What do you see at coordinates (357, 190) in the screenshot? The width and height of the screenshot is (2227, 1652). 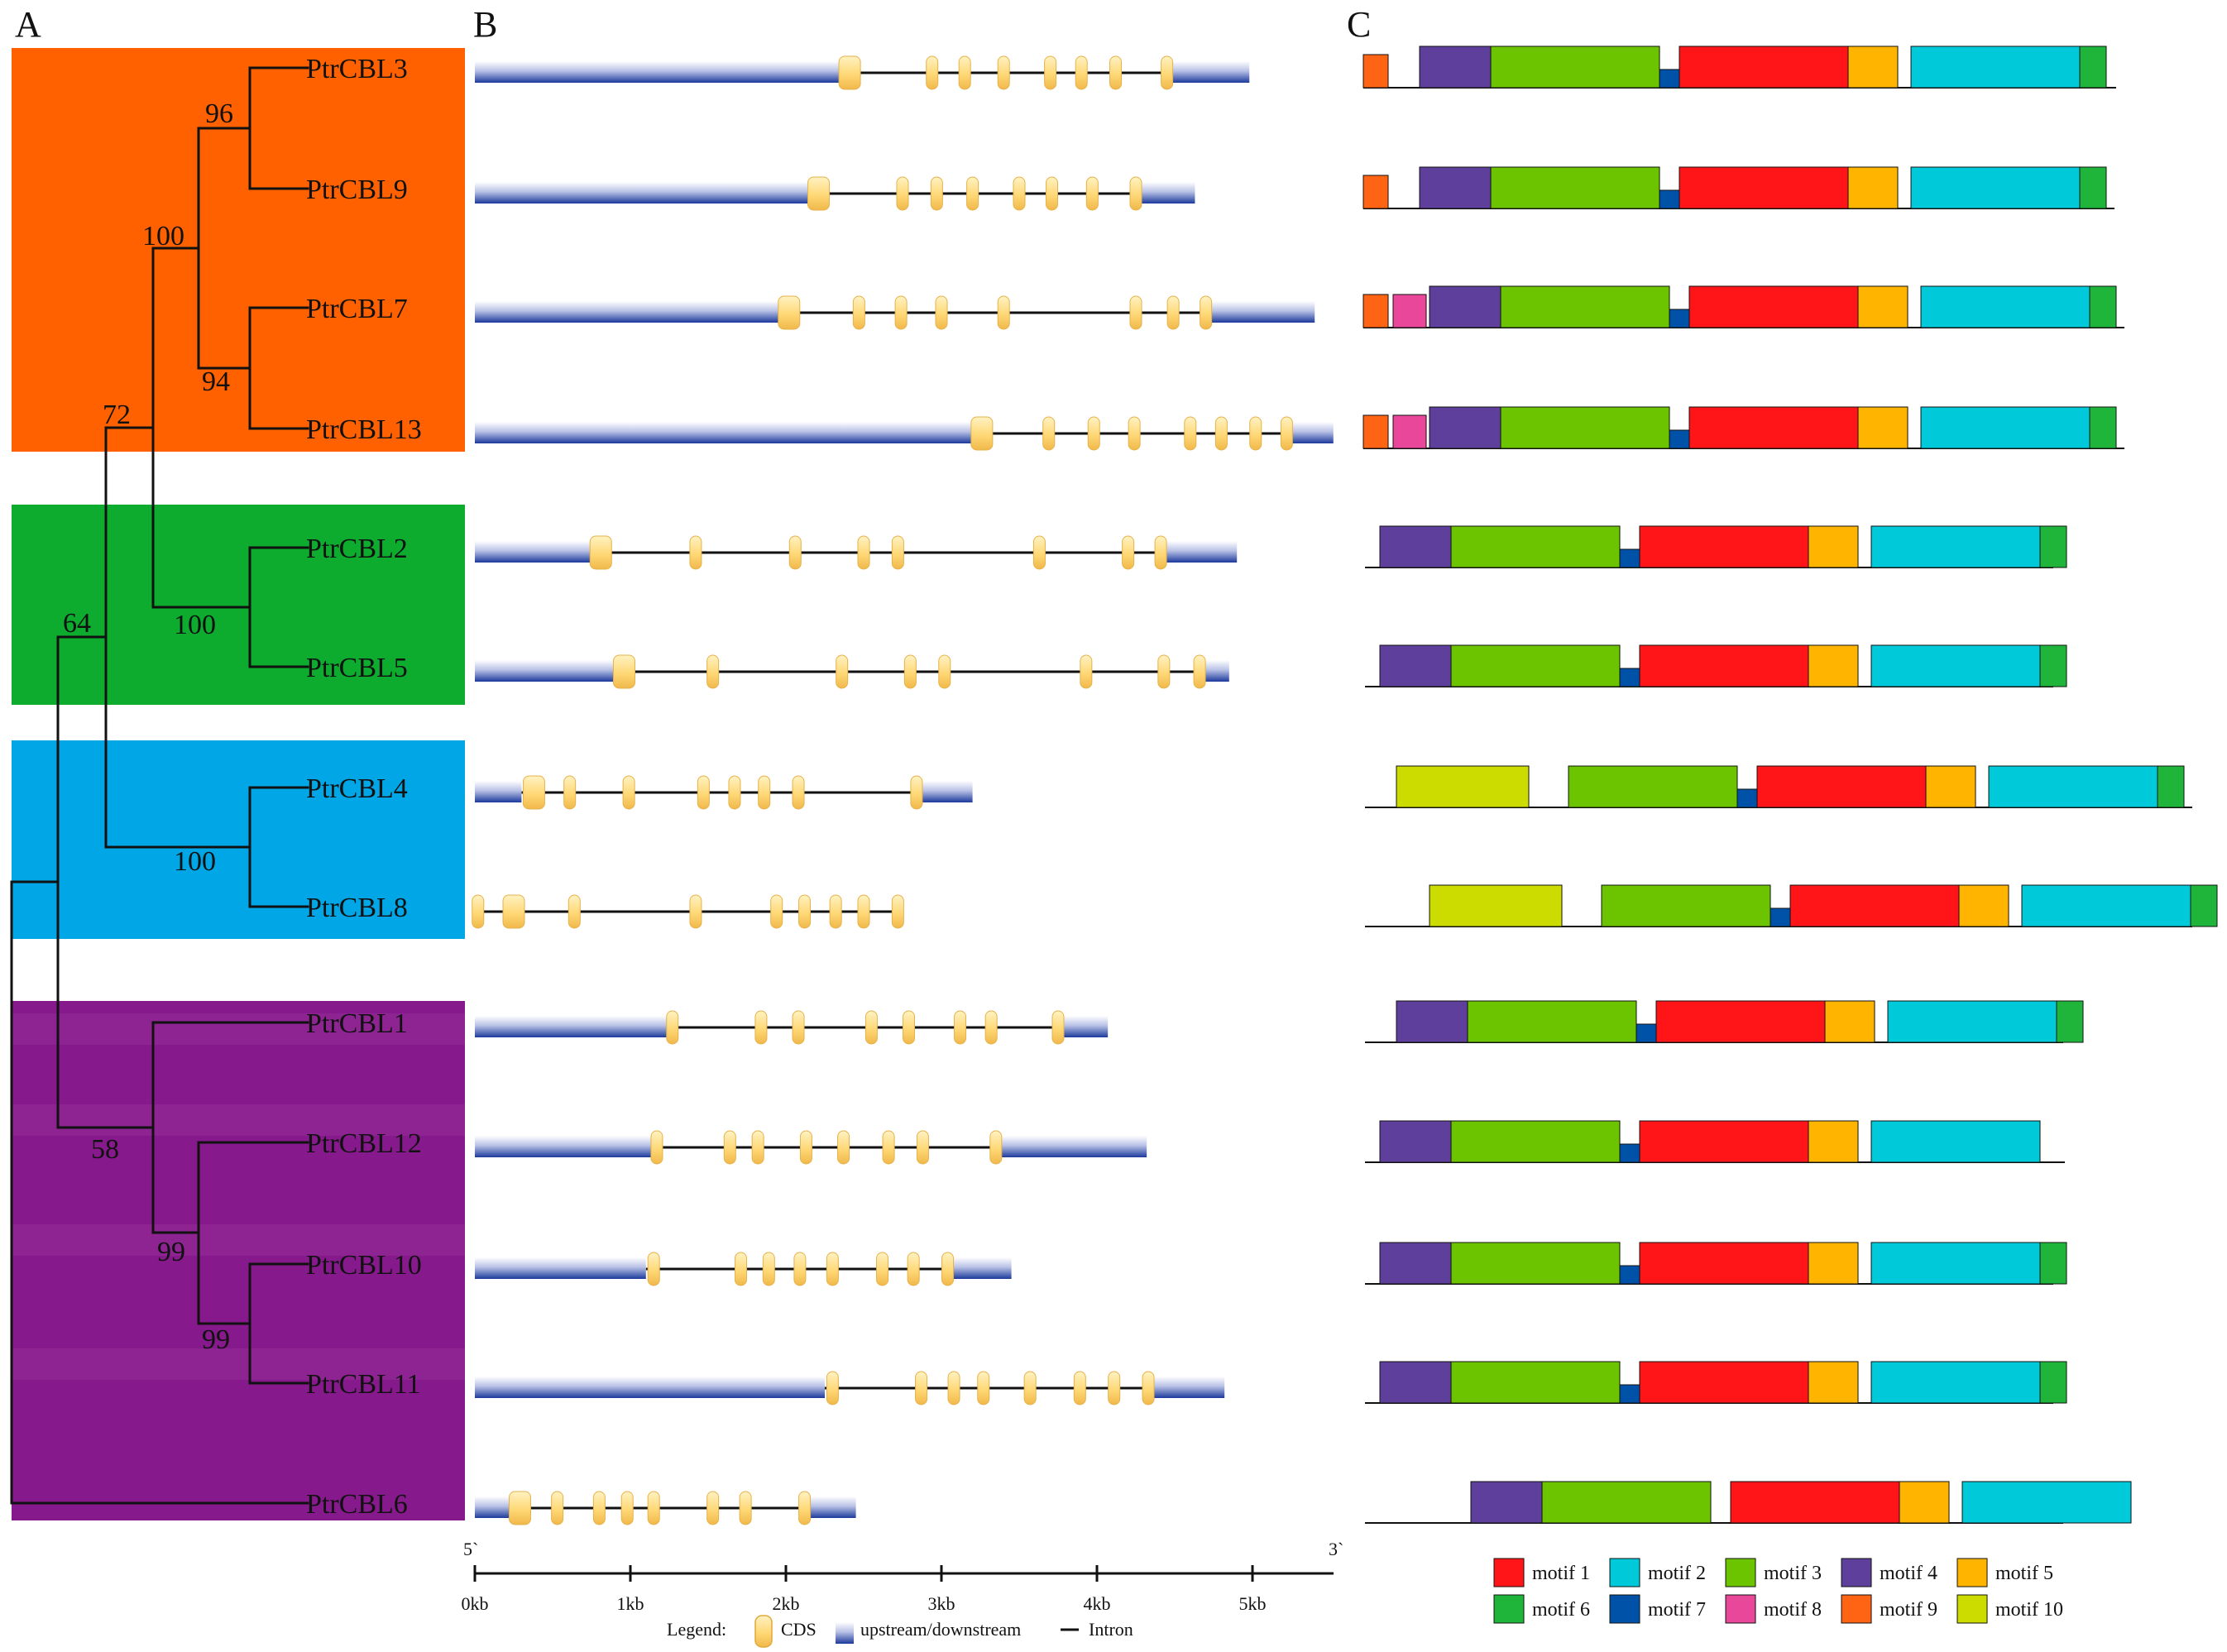 I see `gene-label: PtrCBL9` at bounding box center [357, 190].